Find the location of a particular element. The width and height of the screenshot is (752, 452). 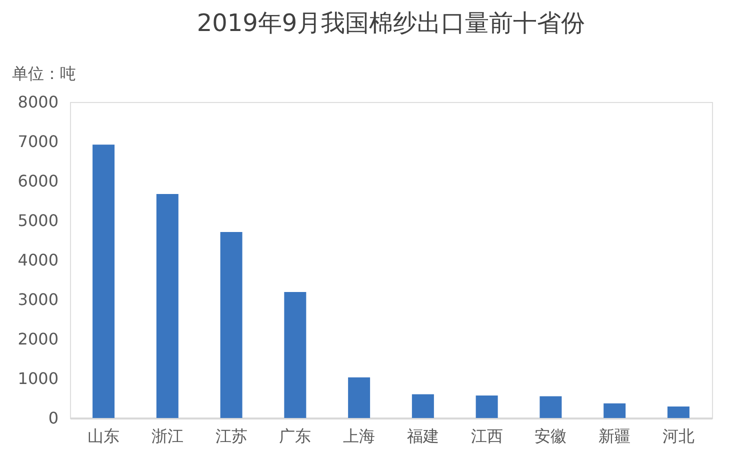

y-tick-label: 2000 is located at coordinates (38, 339).